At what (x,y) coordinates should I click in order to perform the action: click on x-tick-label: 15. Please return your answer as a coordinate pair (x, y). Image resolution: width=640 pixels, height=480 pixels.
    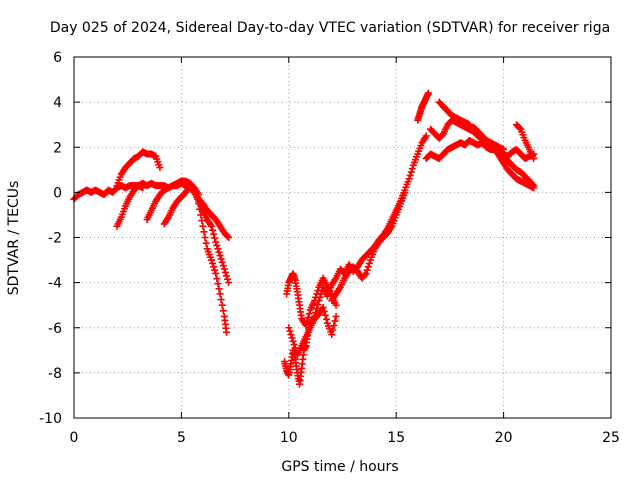
    Looking at the image, I should click on (396, 438).